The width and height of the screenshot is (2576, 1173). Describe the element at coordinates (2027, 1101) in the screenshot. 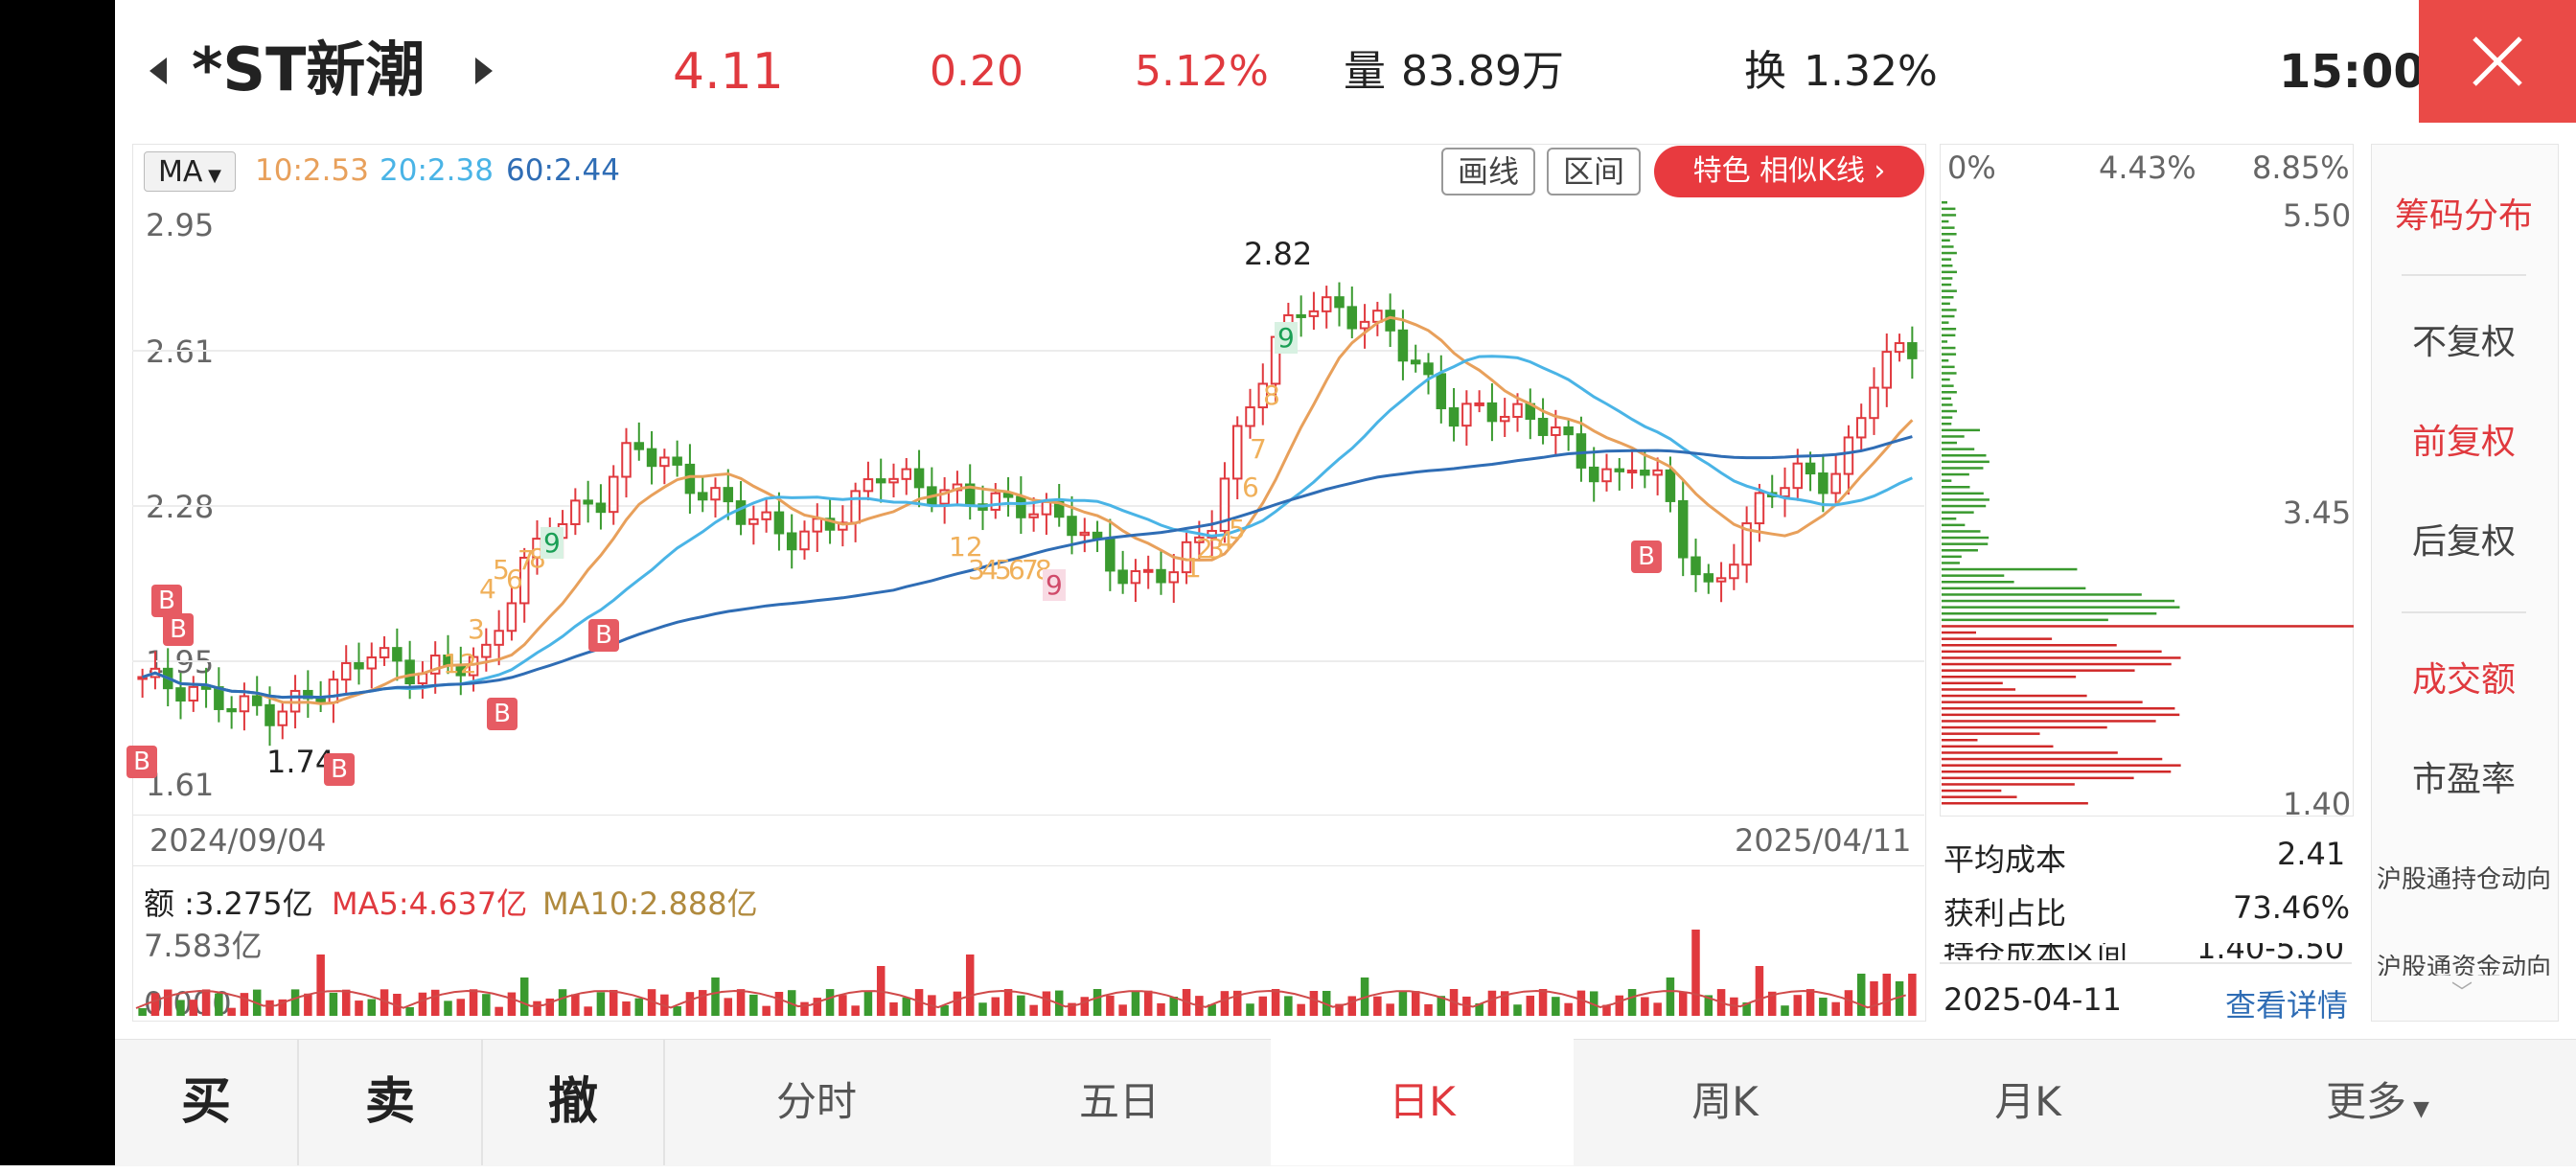

I see `tab-monthly-k: 月K` at that location.